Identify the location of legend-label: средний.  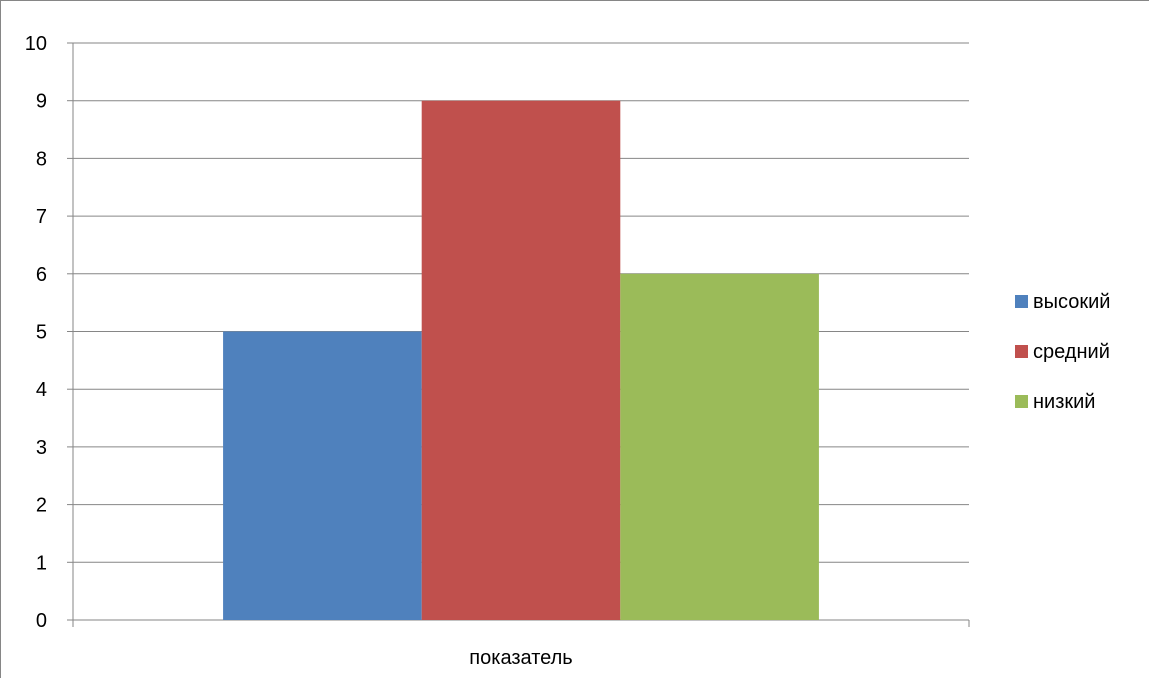
(1071, 352).